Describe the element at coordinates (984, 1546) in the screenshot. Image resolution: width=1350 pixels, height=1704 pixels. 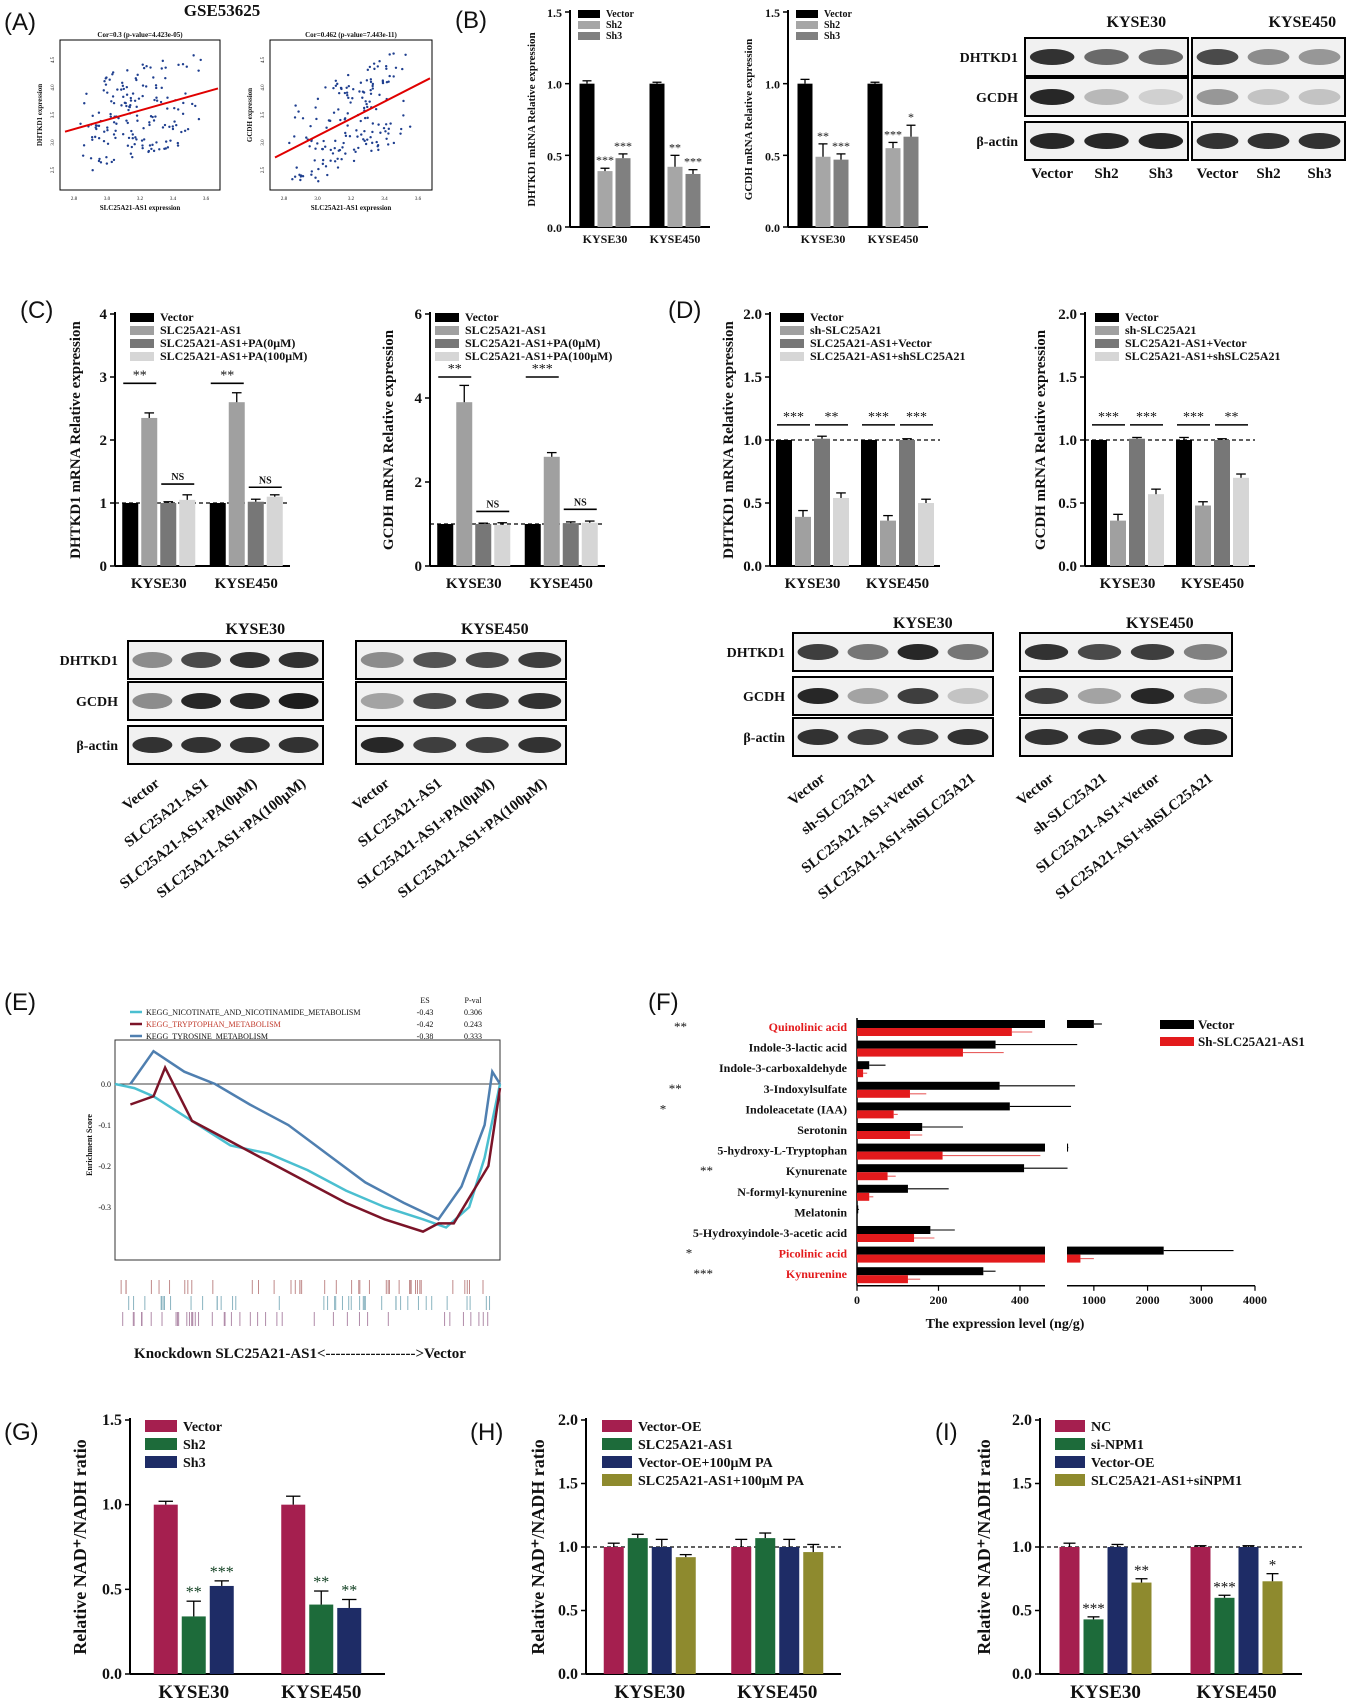
I see `y-axis-label: Relative NAD⁺/NADH ratio` at that location.